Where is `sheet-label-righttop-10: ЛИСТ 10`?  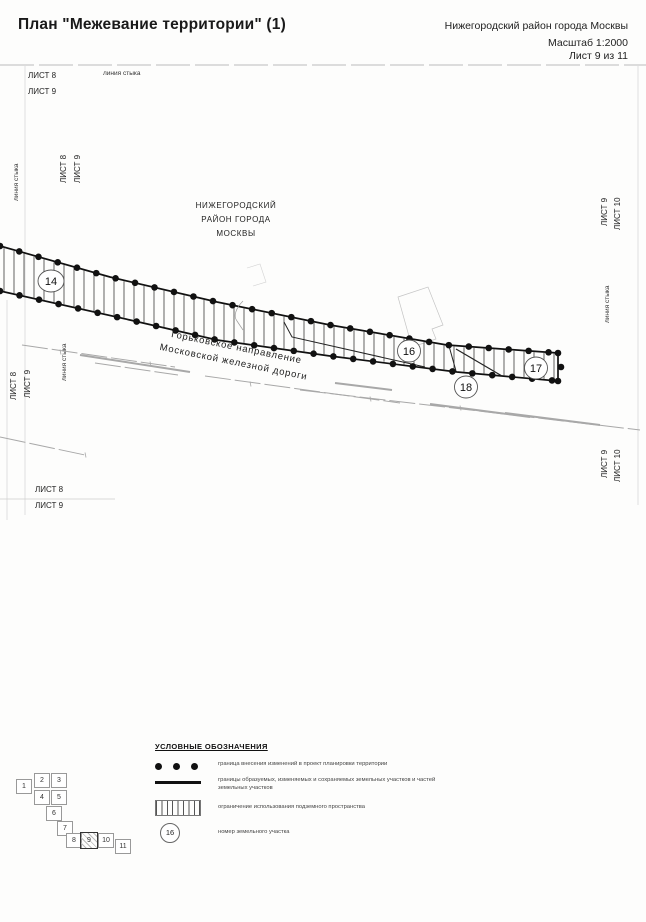 sheet-label-righttop-10: ЛИСТ 10 is located at coordinates (617, 213).